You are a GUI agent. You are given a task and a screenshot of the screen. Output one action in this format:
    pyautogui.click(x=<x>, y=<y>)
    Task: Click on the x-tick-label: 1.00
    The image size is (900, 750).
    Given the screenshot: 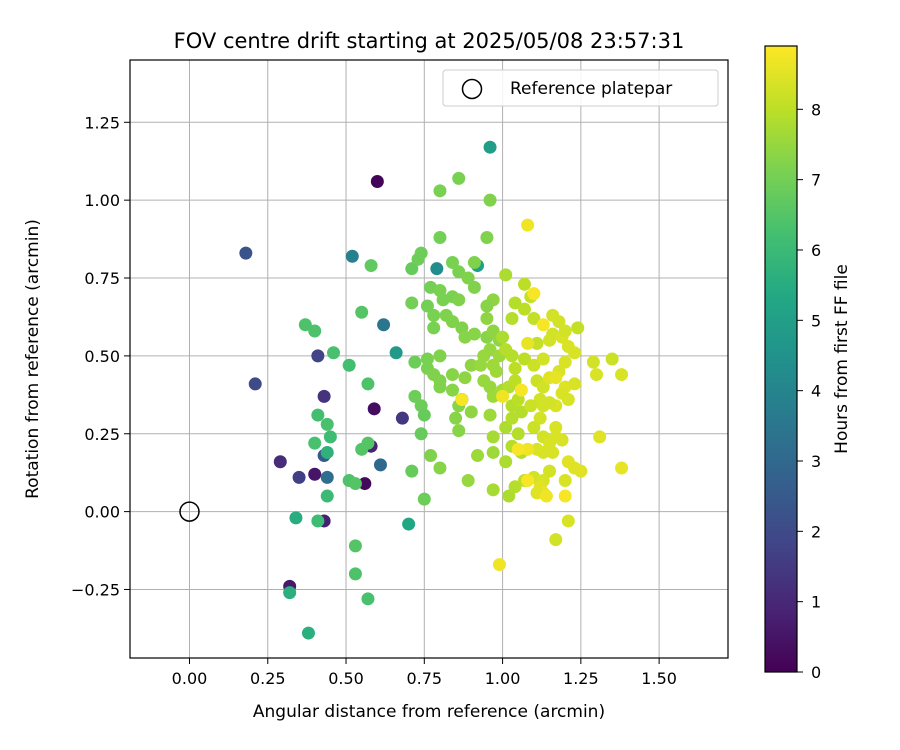 What is the action you would take?
    pyautogui.click(x=503, y=678)
    